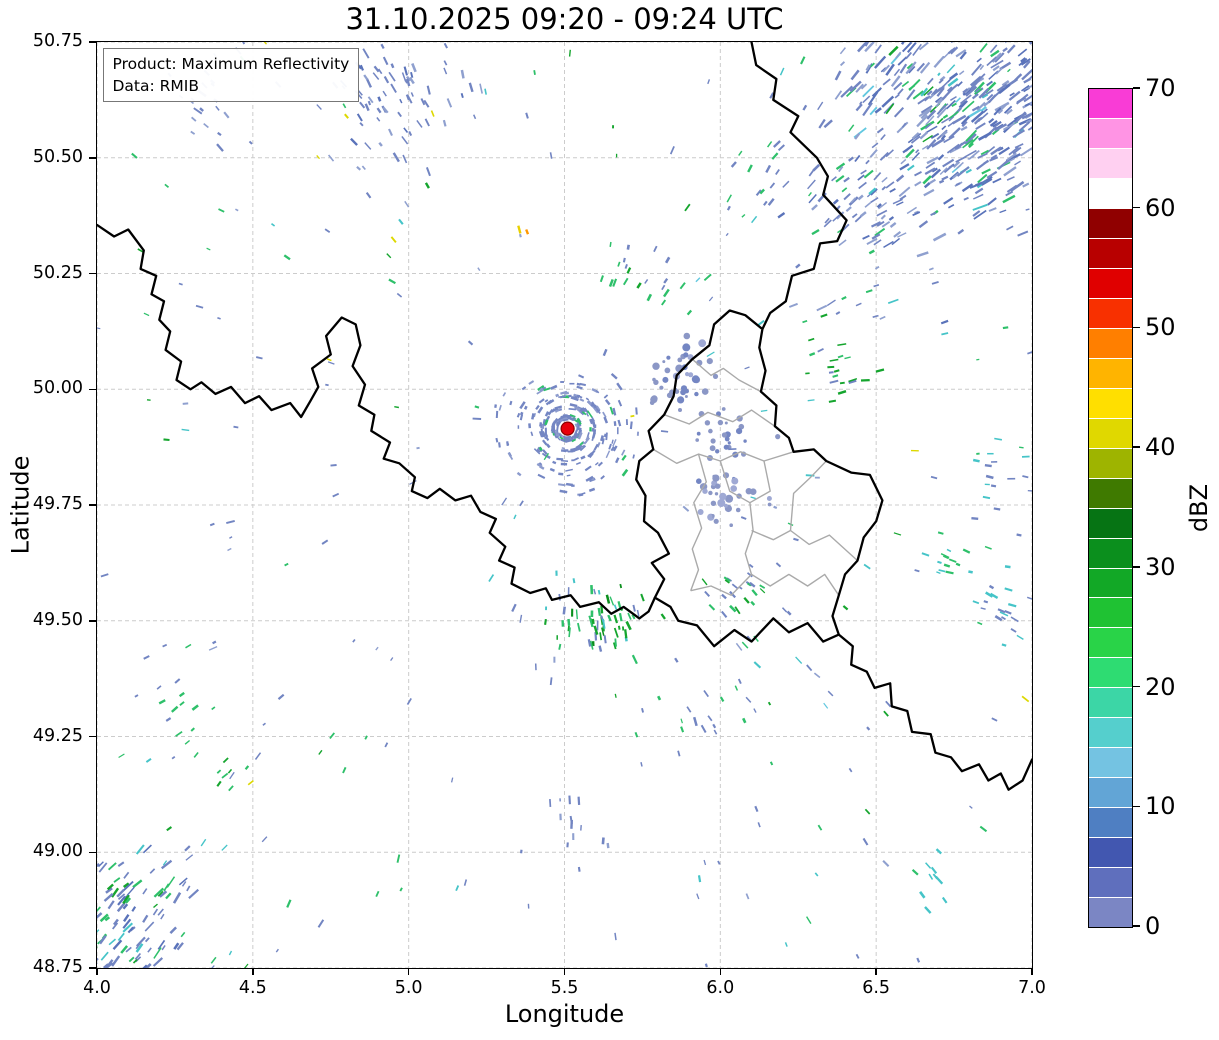 The image size is (1219, 1040). I want to click on data-source-label: Data: RMIB, so click(156, 85).